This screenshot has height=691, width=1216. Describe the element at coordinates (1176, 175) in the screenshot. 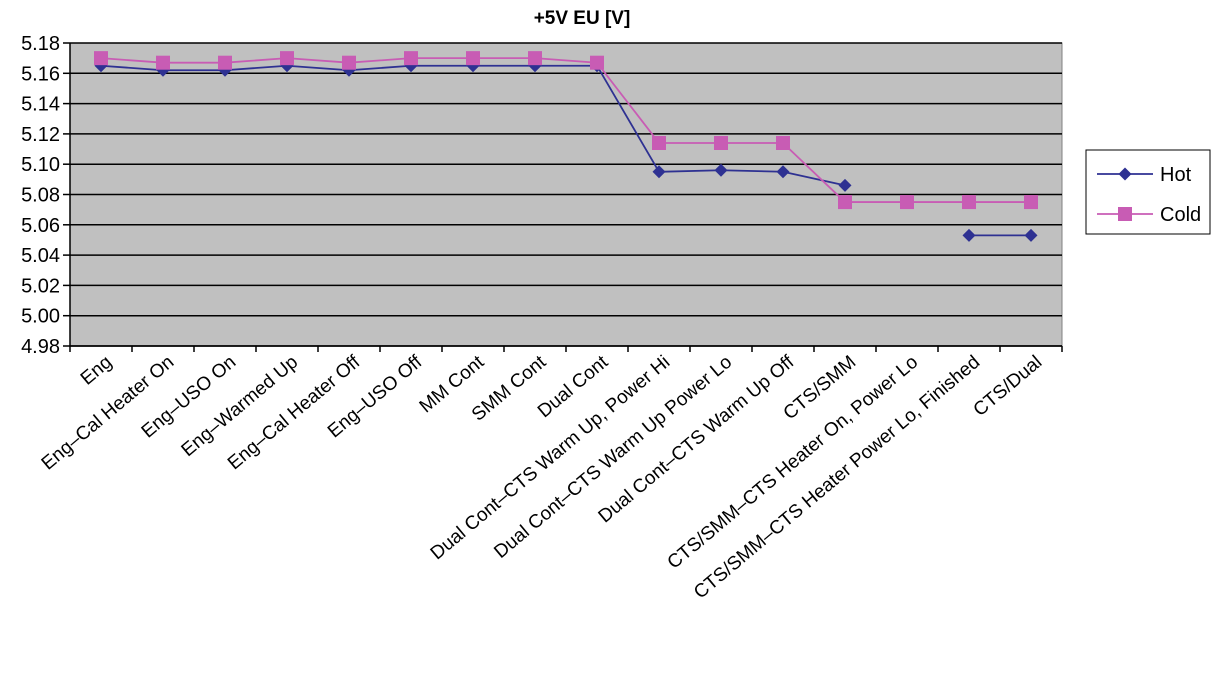

I see `legend-label-hot: Hot` at that location.